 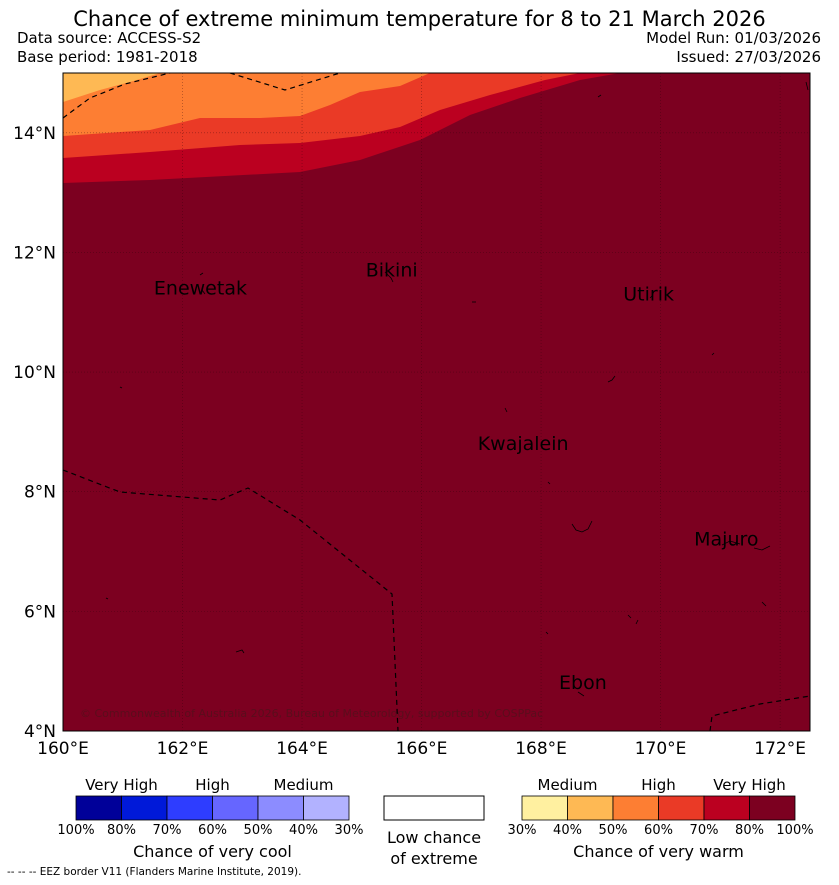 What do you see at coordinates (434, 848) in the screenshot?
I see `low-chance-label: Low chance of extreme` at bounding box center [434, 848].